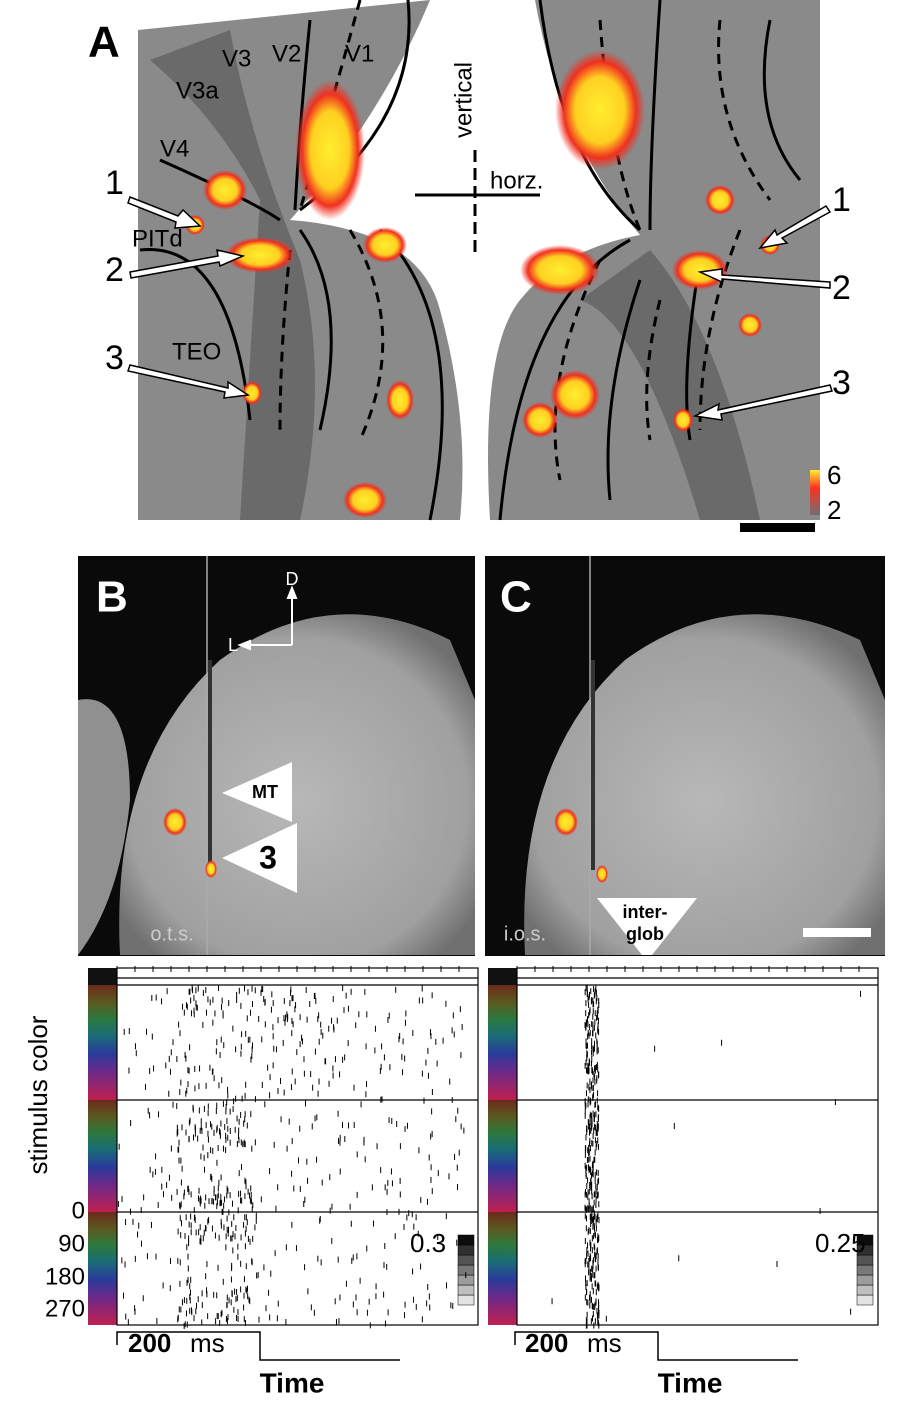 The width and height of the screenshot is (911, 1427). What do you see at coordinates (157, 238) in the screenshot?
I see `region-label: PITd` at bounding box center [157, 238].